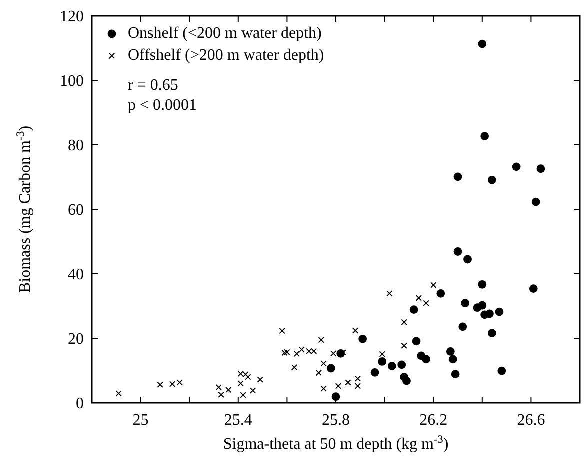  What do you see at coordinates (76, 146) in the screenshot?
I see `y-tick-label: 80` at bounding box center [76, 146].